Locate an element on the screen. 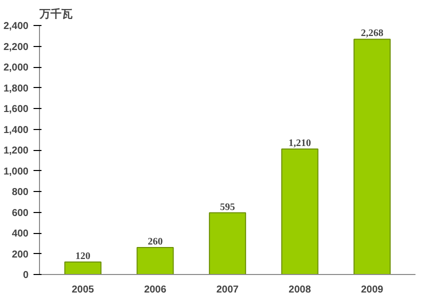 The image size is (437, 302). y-axis-title: 万千瓦 is located at coordinates (55, 14).